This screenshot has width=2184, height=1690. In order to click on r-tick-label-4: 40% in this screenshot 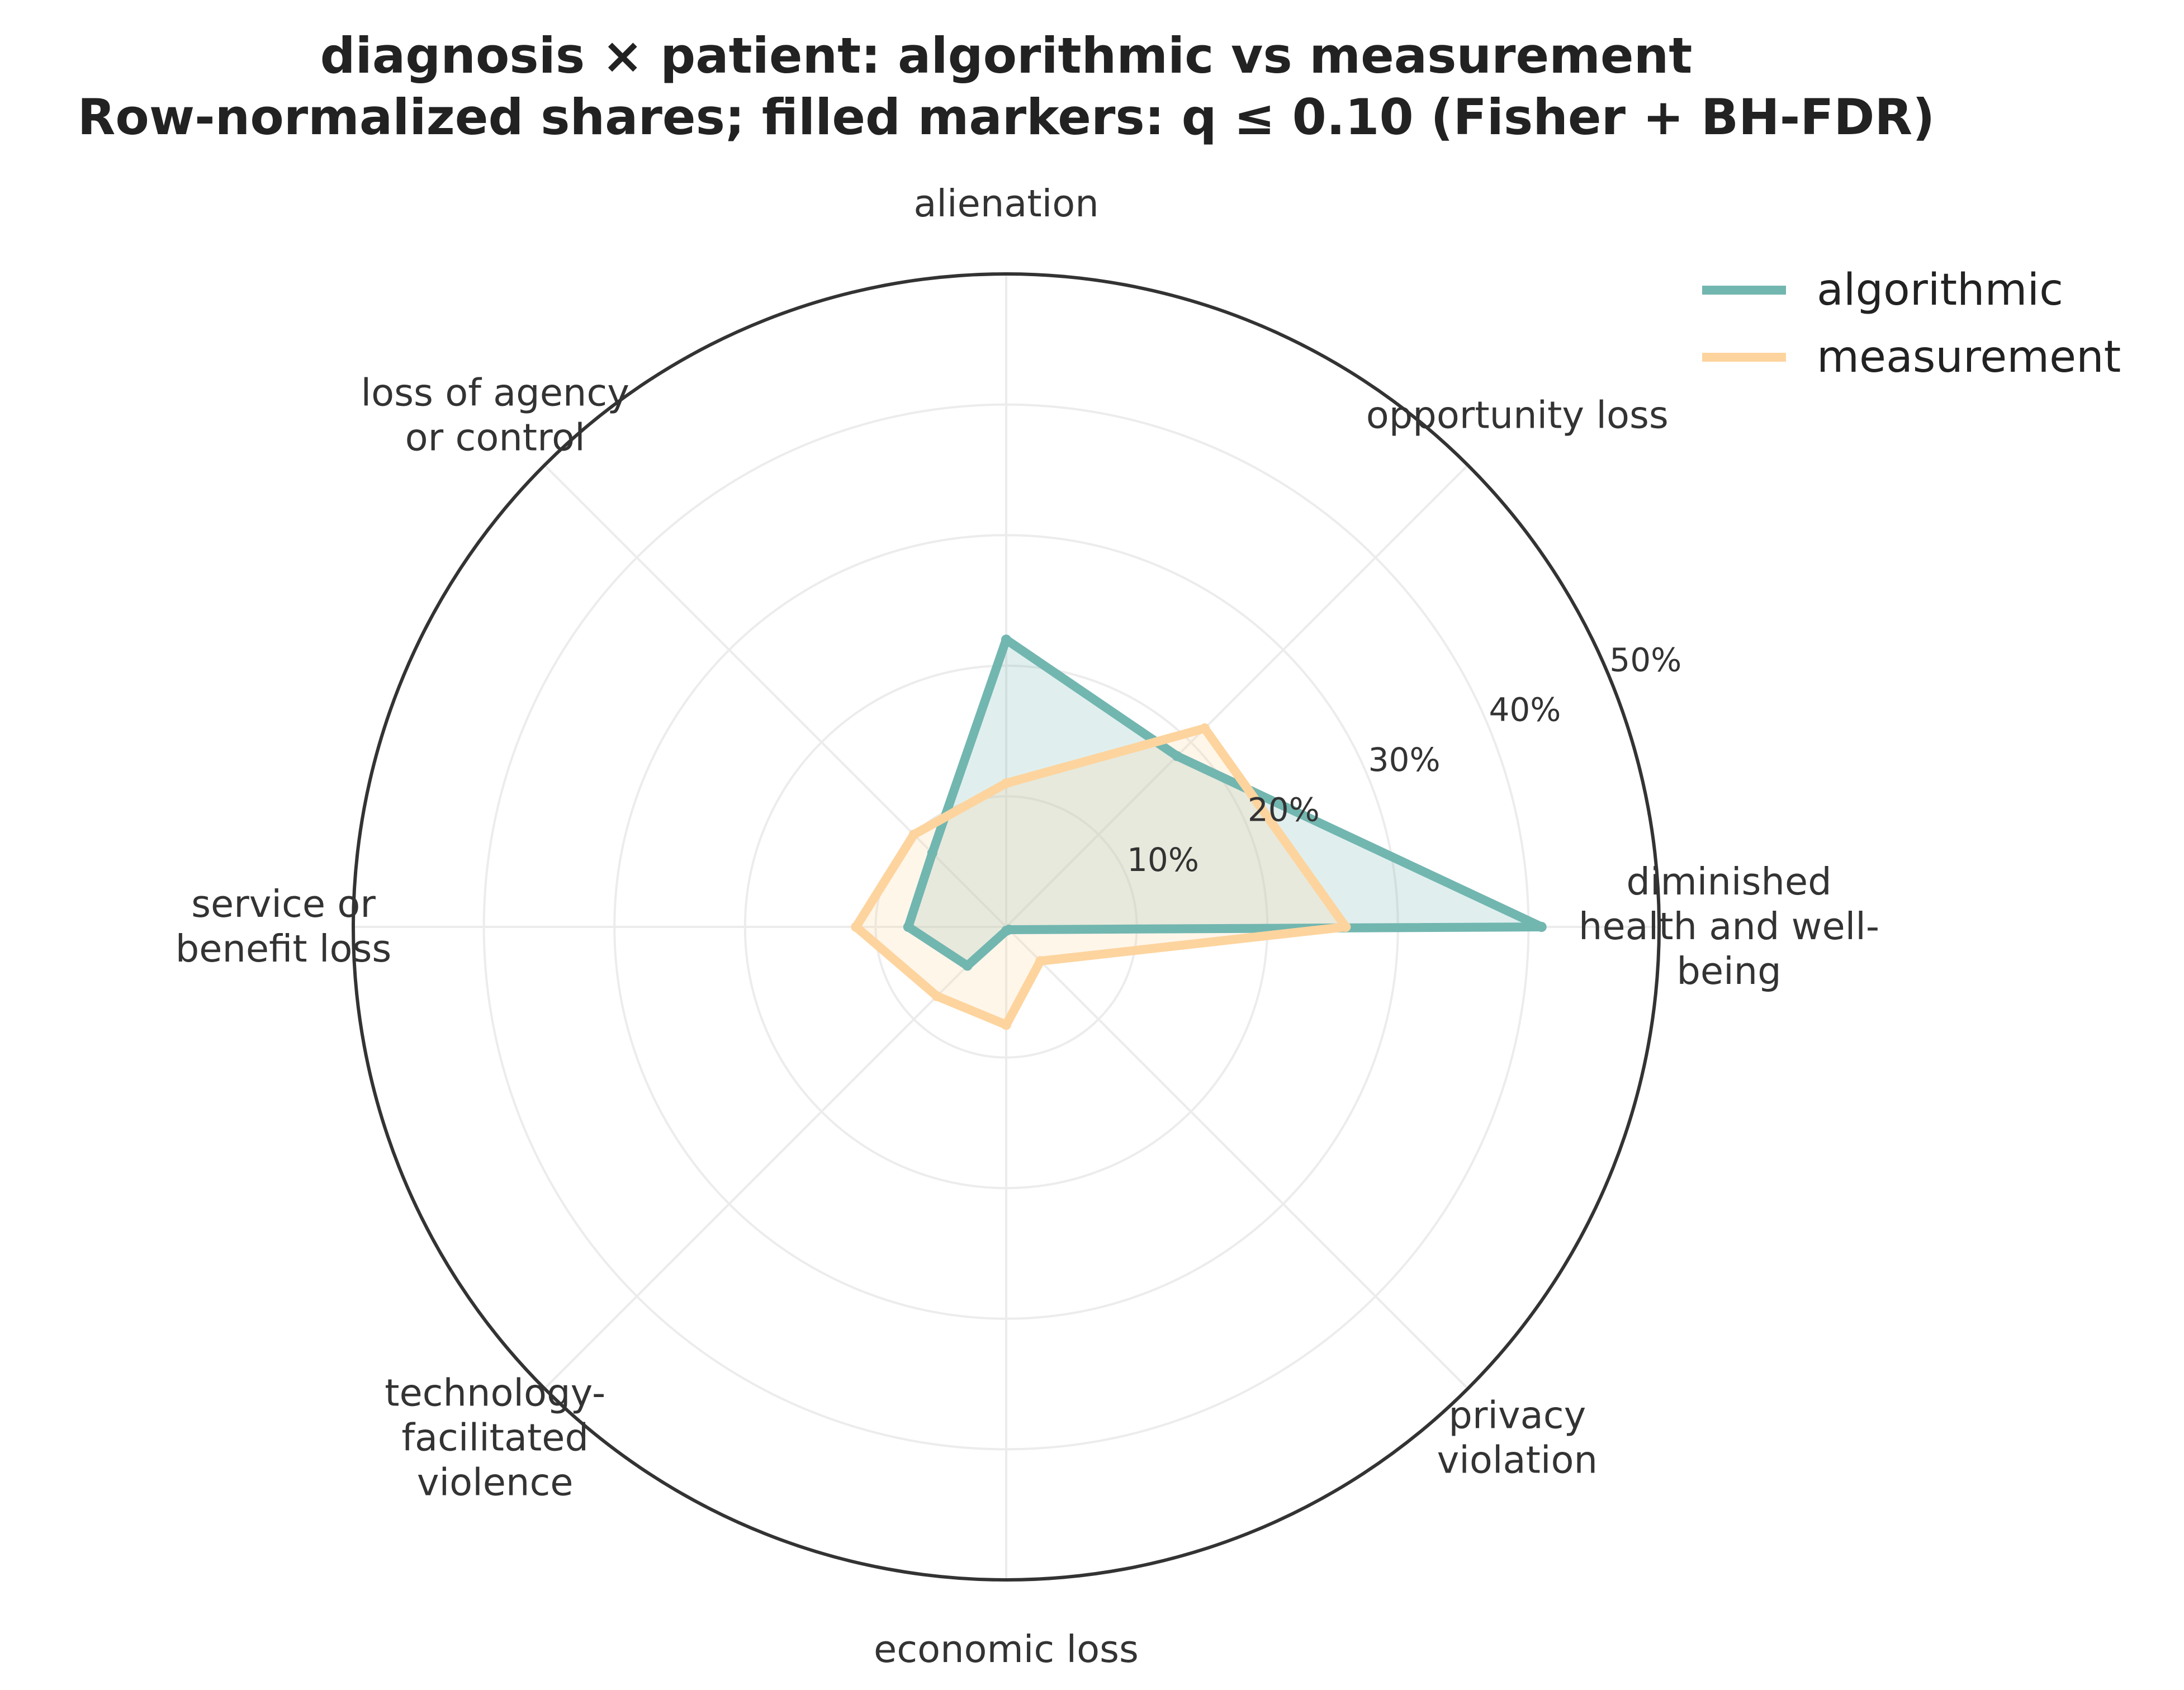, I will do `click(1525, 710)`.